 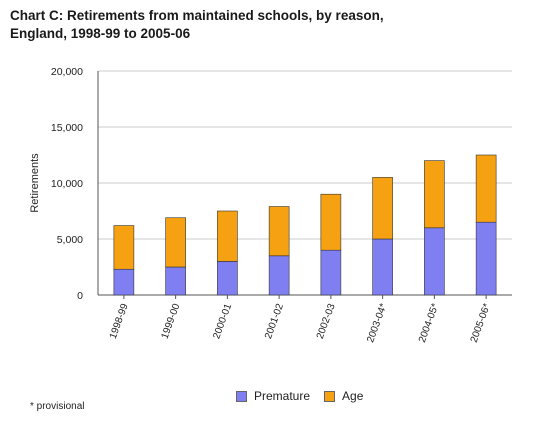 What do you see at coordinates (67, 72) in the screenshot?
I see `y-tick-label: 20,000` at bounding box center [67, 72].